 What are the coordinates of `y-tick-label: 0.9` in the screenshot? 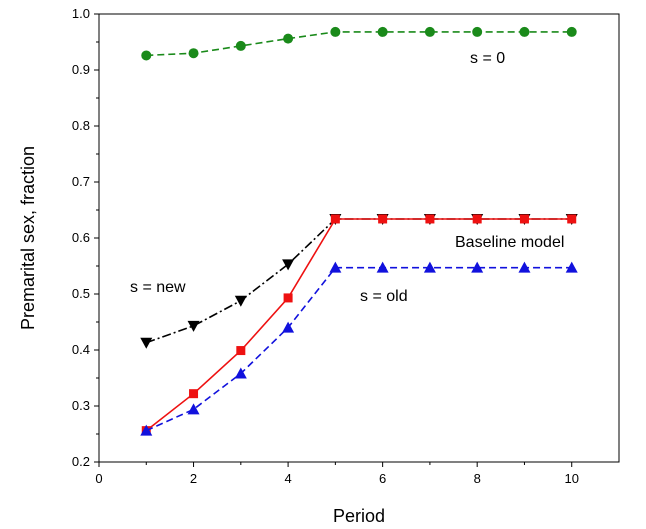 It's located at (81, 69).